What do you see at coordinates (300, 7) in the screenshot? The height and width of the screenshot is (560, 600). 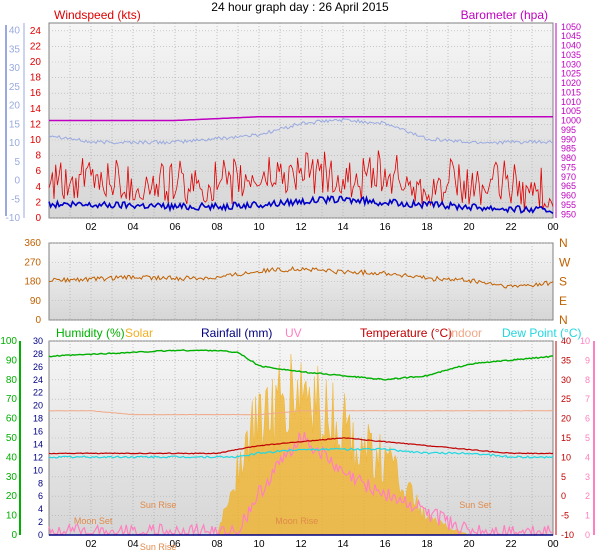 I see `page-title: 24 hour graph day : 26 April 2015` at bounding box center [300, 7].